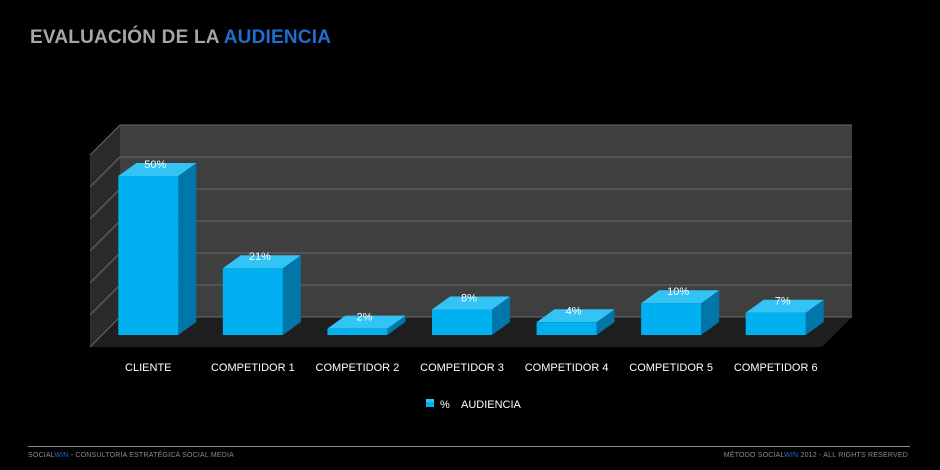 The width and height of the screenshot is (940, 470). What do you see at coordinates (155, 165) in the screenshot?
I see `data-label: 50%` at bounding box center [155, 165].